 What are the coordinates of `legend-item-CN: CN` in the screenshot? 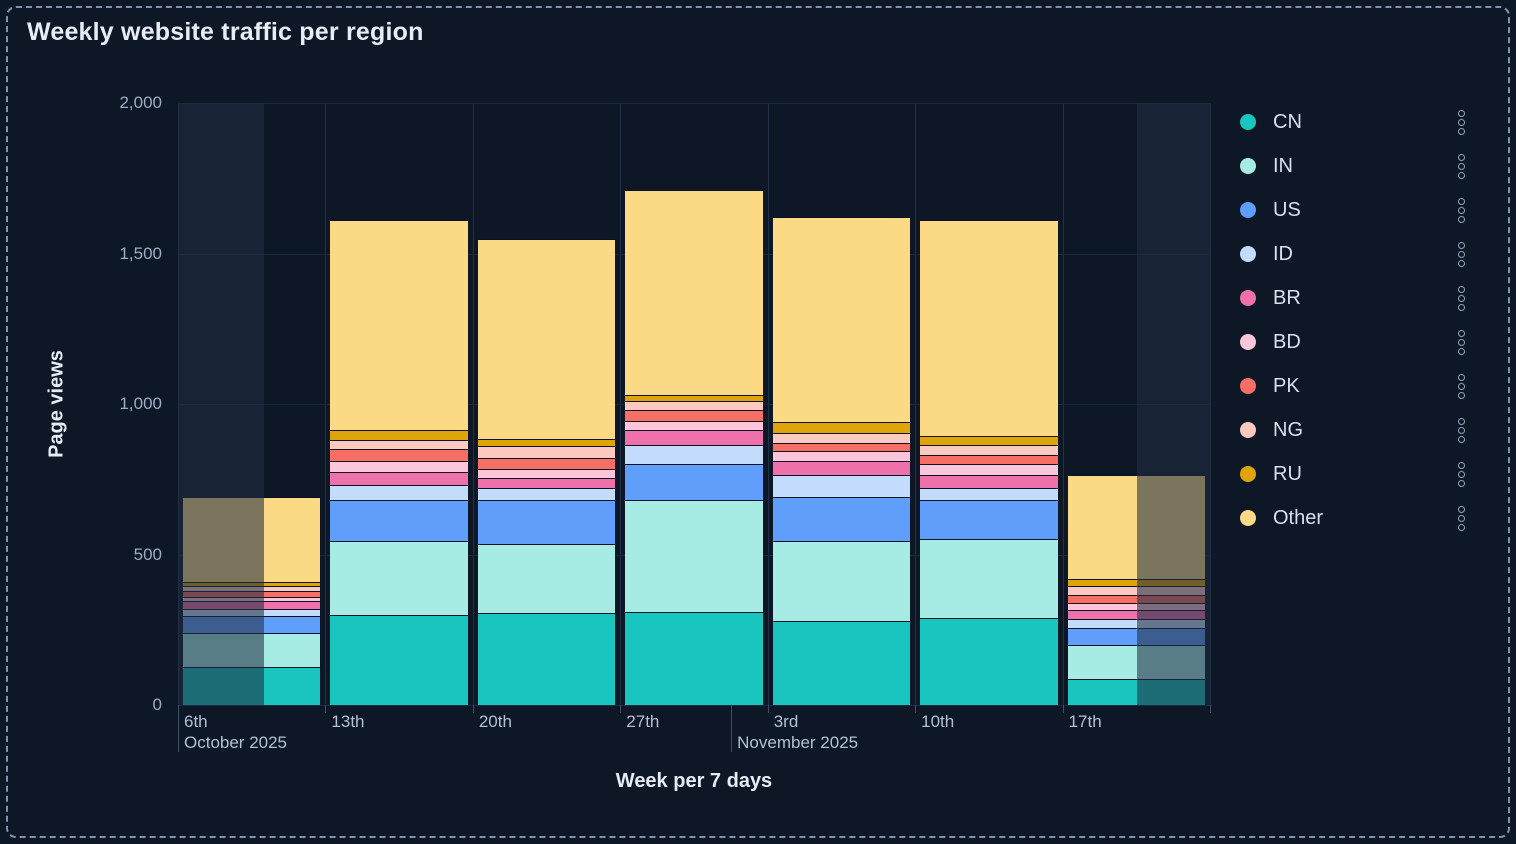 It's located at (1354, 122).